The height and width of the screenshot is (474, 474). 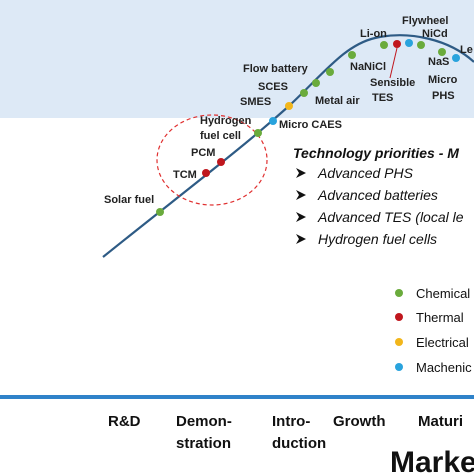 What do you see at coordinates (392, 83) in the screenshot?
I see `tech-label: Sensible` at bounding box center [392, 83].